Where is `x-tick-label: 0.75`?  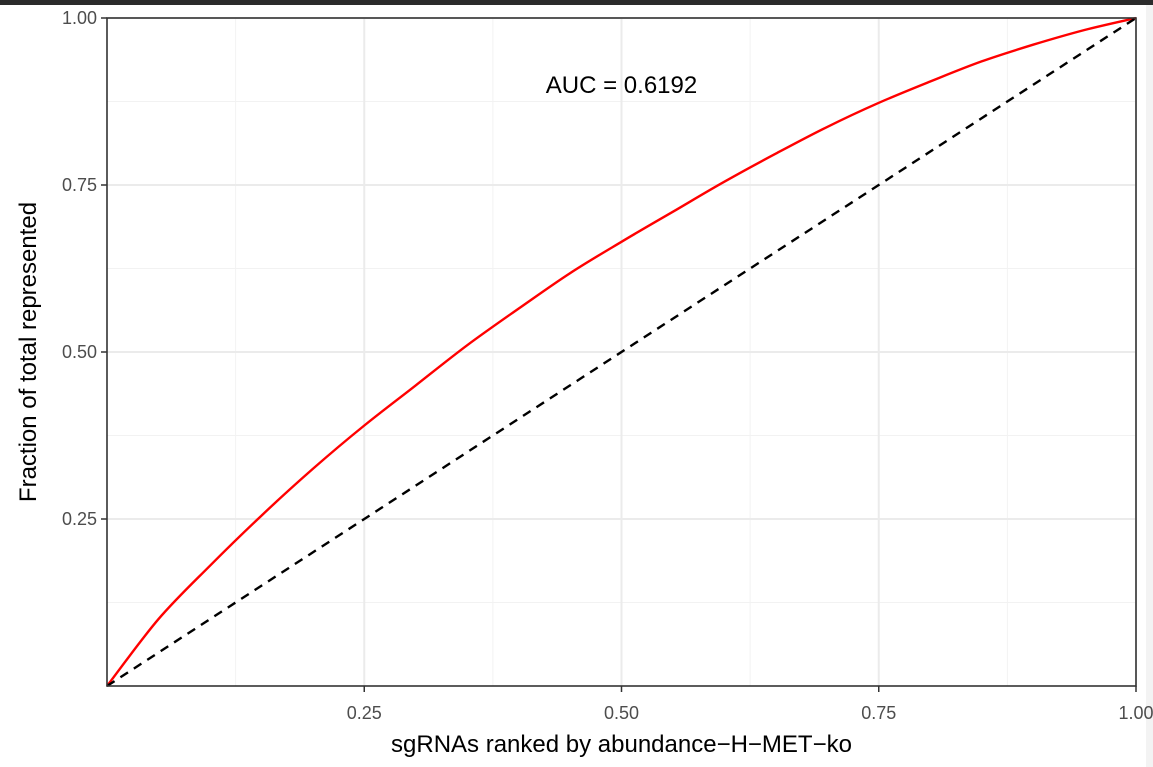 x-tick-label: 0.75 is located at coordinates (878, 713).